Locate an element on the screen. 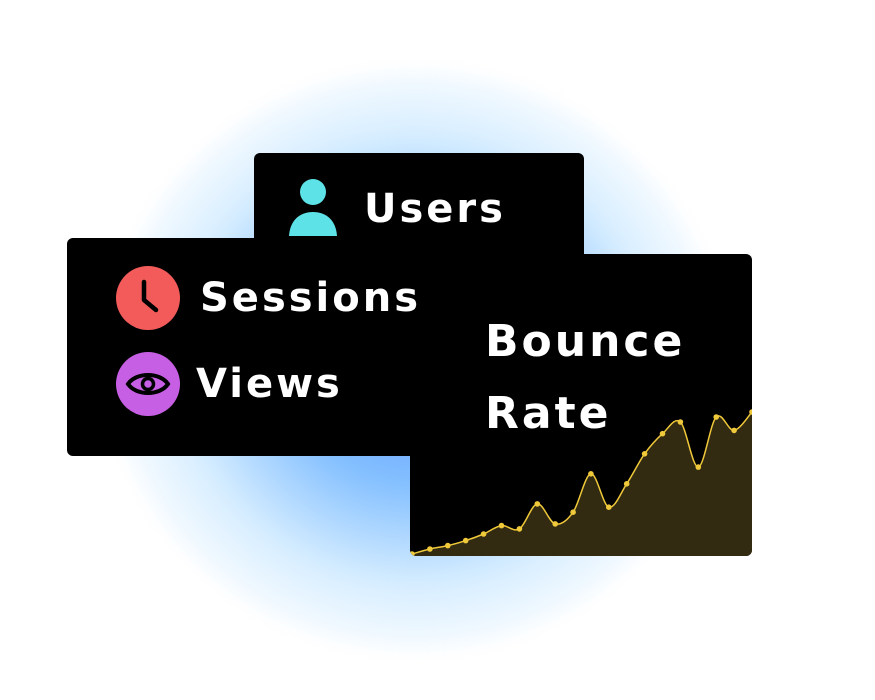  views-label: Views is located at coordinates (269, 384).